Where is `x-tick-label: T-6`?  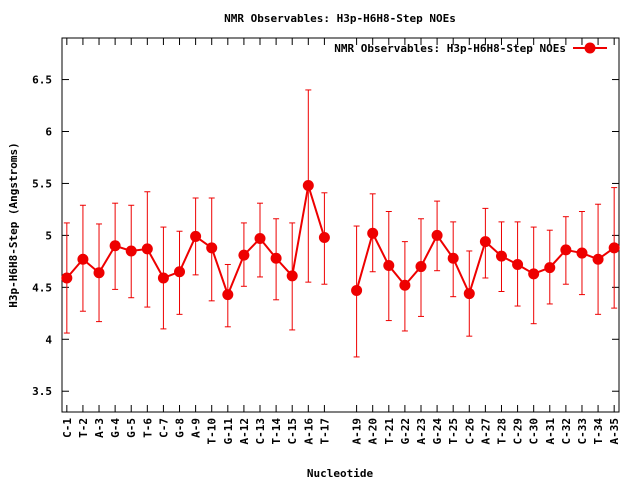
x-tick-label: T-6 is located at coordinates (147, 428).